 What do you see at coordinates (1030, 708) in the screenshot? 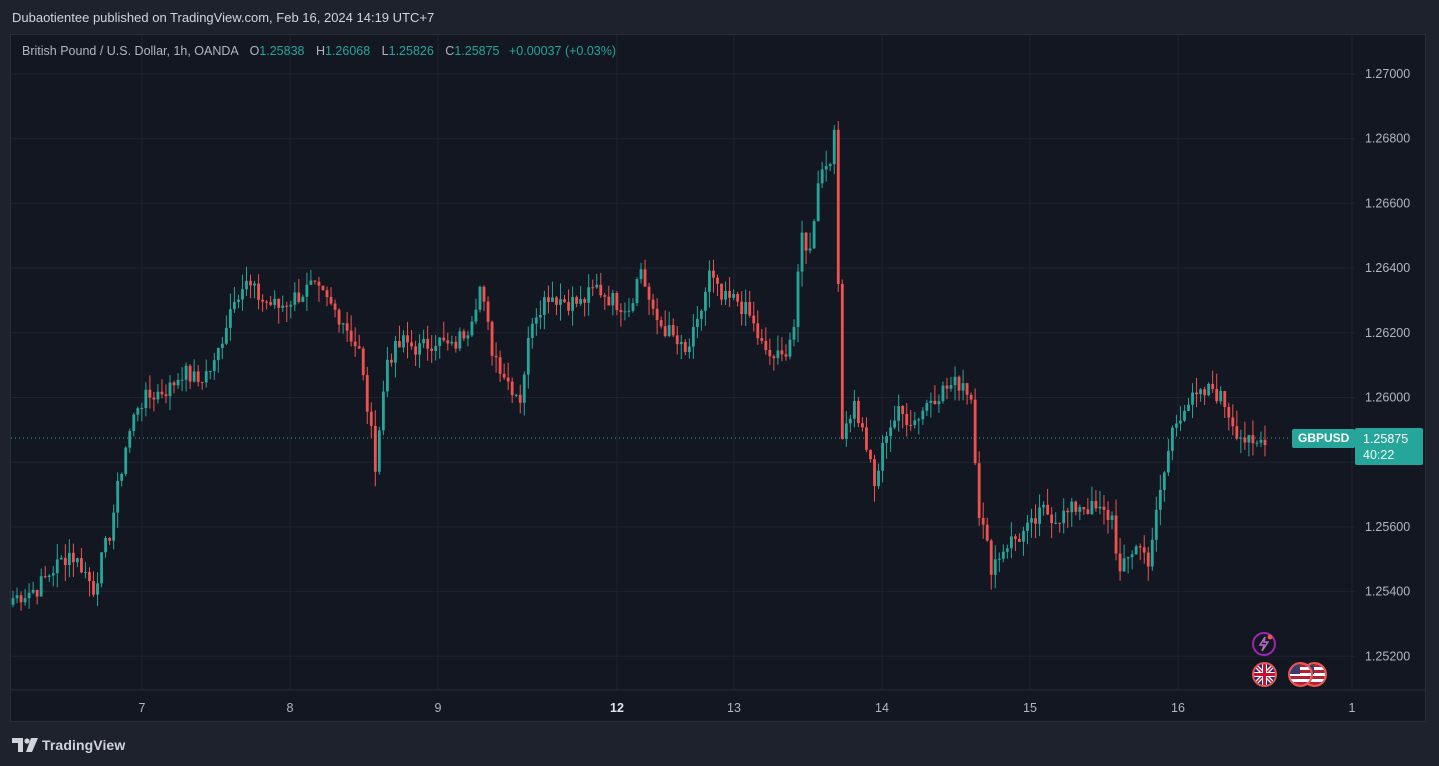
I see `x-tick-label: 15` at bounding box center [1030, 708].